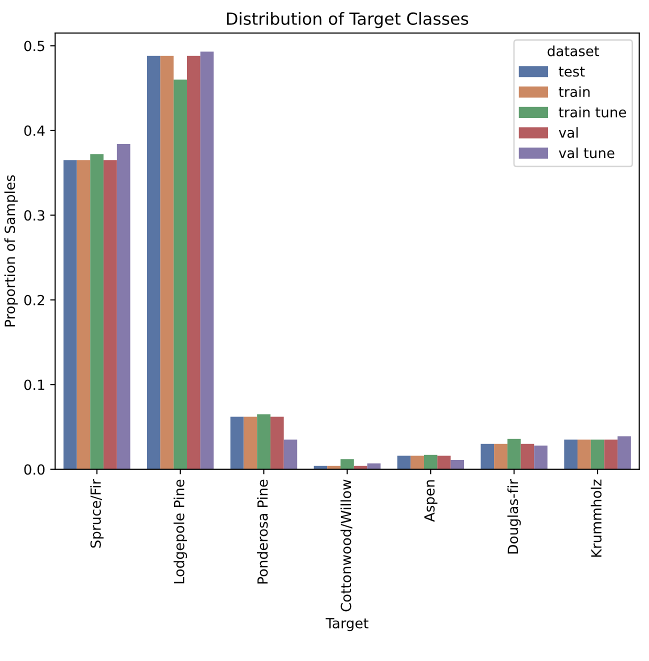 This screenshot has height=661, width=649. What do you see at coordinates (34, 469) in the screenshot?
I see `y-tick-label: 0.0` at bounding box center [34, 469].